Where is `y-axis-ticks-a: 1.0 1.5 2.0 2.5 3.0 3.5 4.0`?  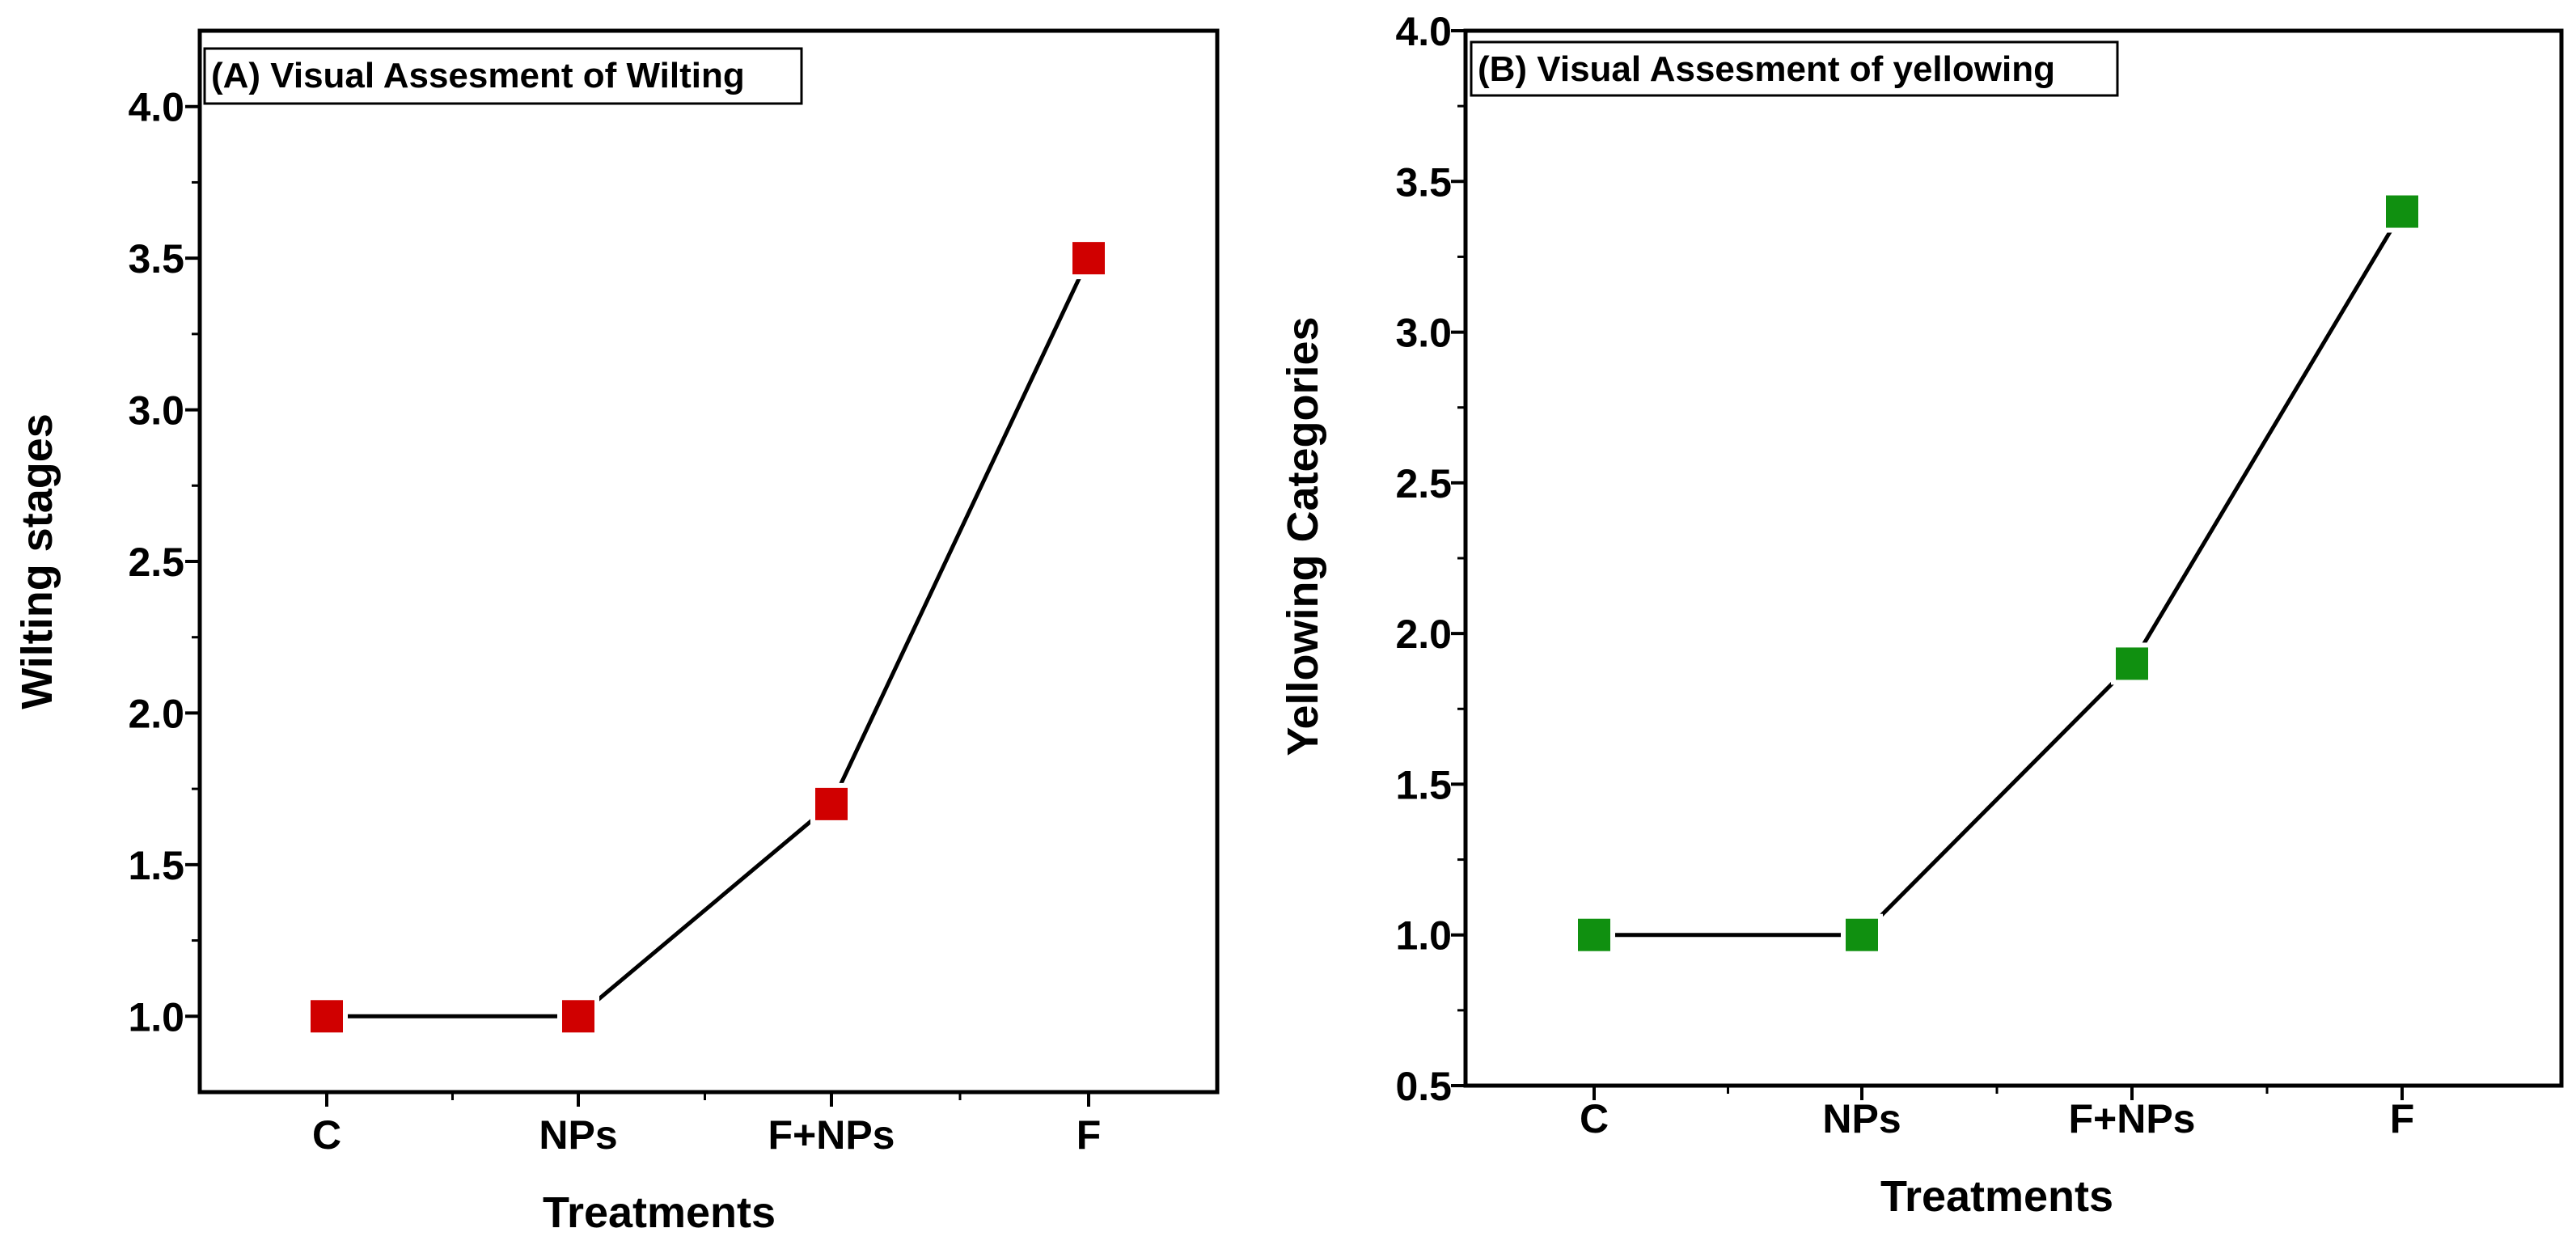
y-axis-ticks-a: 1.0 1.5 2.0 2.5 3.0 3.5 4.0 is located at coordinates (164, 562).